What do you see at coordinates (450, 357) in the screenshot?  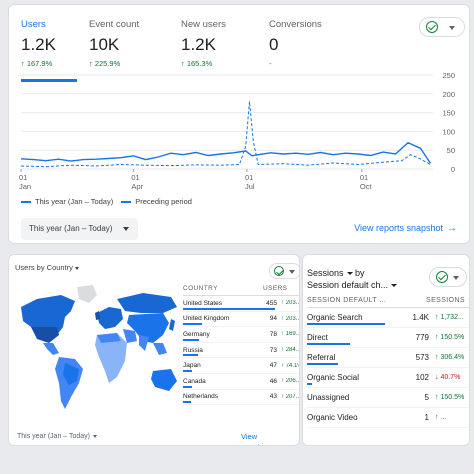 I see `channel-delta: ↑ 306.4%` at bounding box center [450, 357].